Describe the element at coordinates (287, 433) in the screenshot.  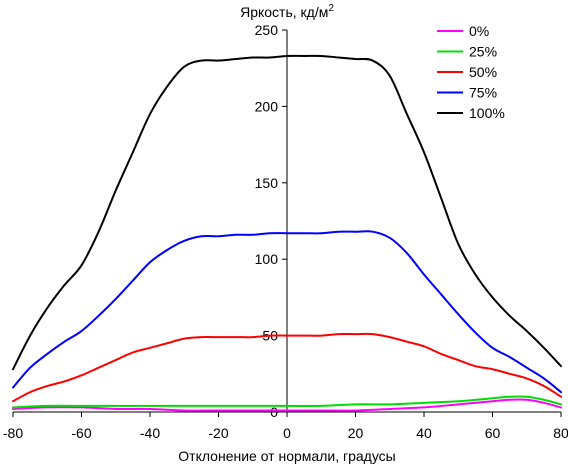
I see `x-tick-label: 0` at that location.